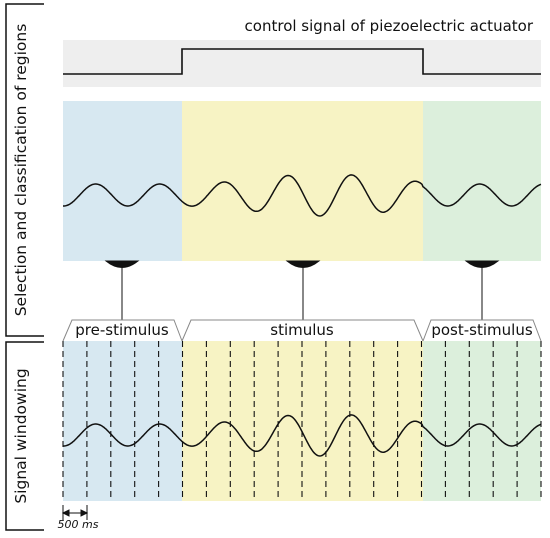 The image size is (550, 538). Describe the element at coordinates (122, 181) in the screenshot. I see `pre-stimulus-region` at that location.